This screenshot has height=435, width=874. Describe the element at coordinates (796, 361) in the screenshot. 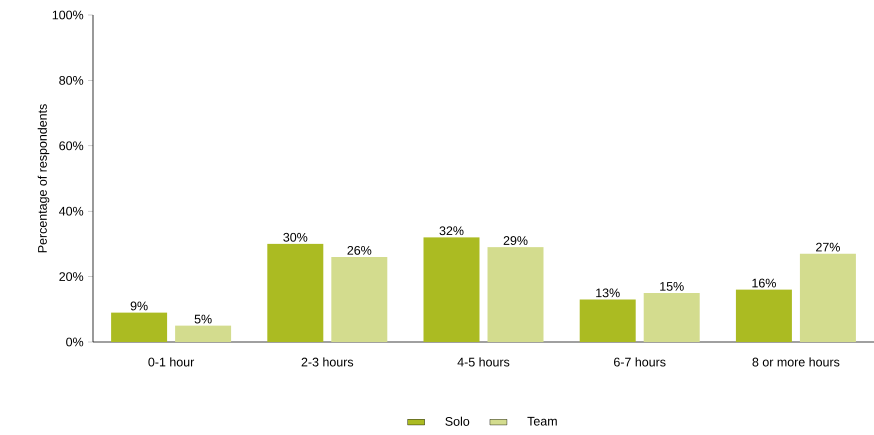

I see `x-tick-label: 8 or more hours` at that location.